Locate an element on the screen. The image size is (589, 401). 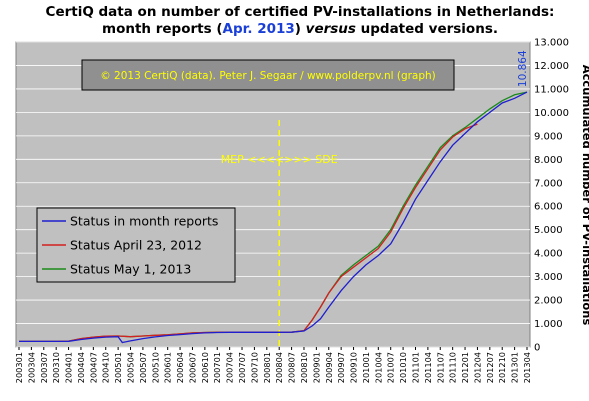
x-tick-label: 201104 is located at coordinates (428, 367).